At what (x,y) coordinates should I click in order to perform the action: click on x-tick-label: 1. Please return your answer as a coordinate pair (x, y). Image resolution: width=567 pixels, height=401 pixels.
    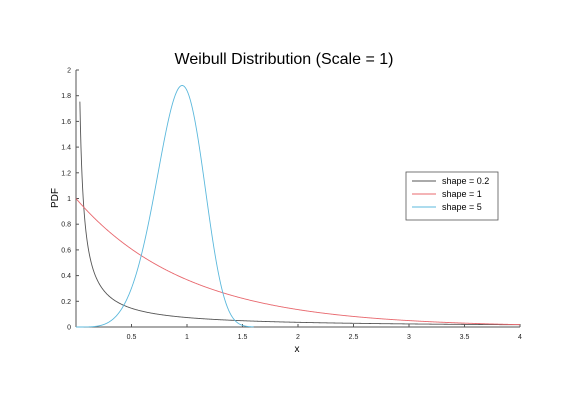
    Looking at the image, I should click on (187, 337).